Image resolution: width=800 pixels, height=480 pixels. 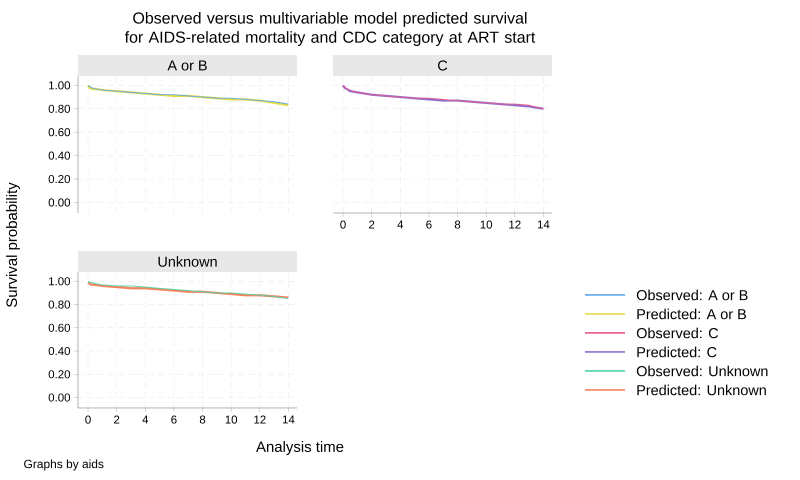 I want to click on text: Graphs by aids, so click(x=64, y=465).